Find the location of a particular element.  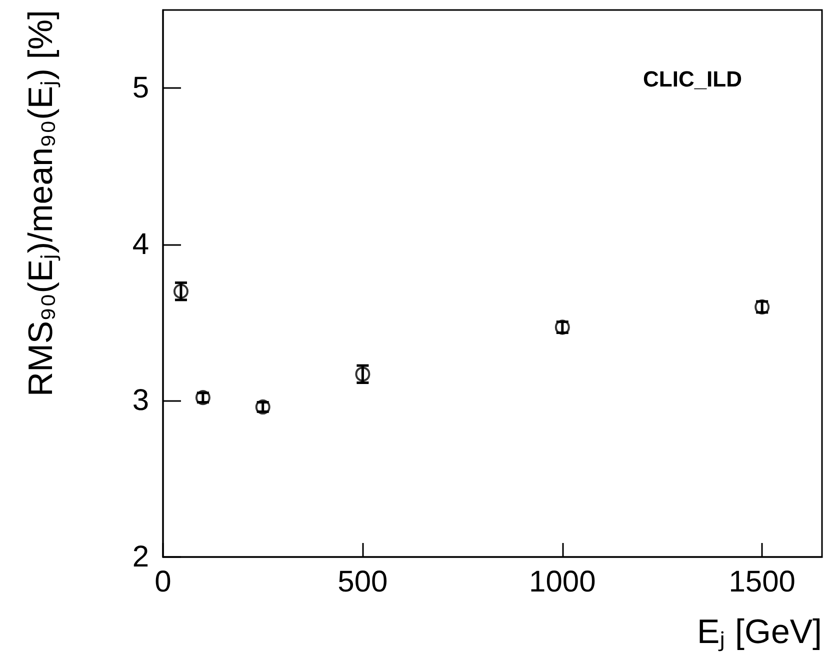

x-axis-title: Eⱼ [GeV] is located at coordinates (759, 632).